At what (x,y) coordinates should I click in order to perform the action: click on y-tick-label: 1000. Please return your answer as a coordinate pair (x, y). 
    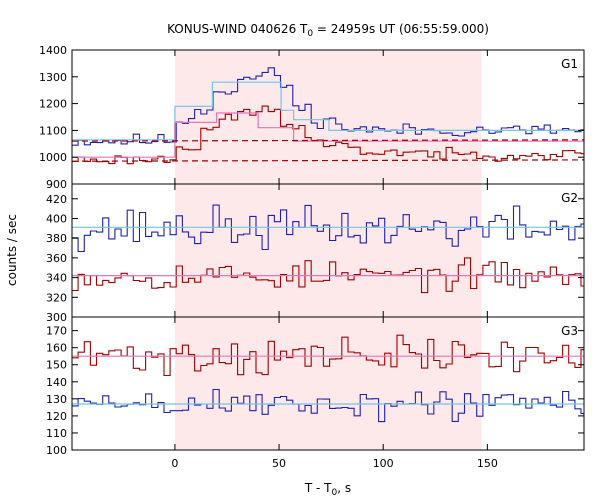
    Looking at the image, I should click on (53, 157).